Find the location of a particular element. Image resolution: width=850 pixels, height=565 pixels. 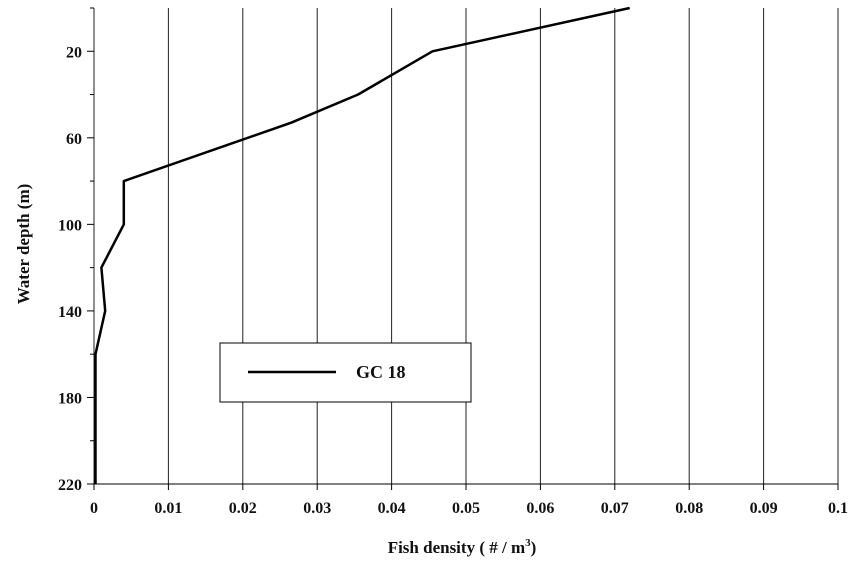

y-tick-label-0: 20 is located at coordinates (74, 52).